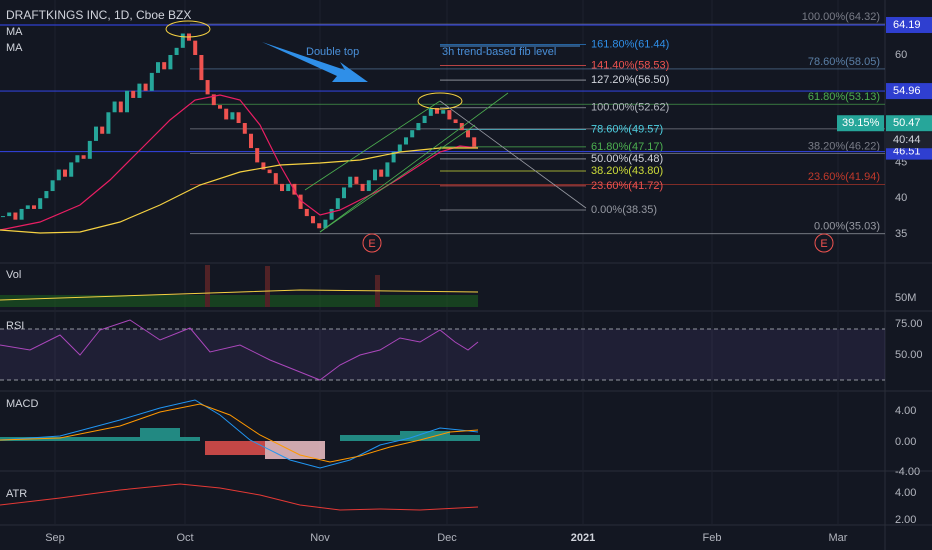  I want to click on last-price-label: 50.47, so click(907, 123).